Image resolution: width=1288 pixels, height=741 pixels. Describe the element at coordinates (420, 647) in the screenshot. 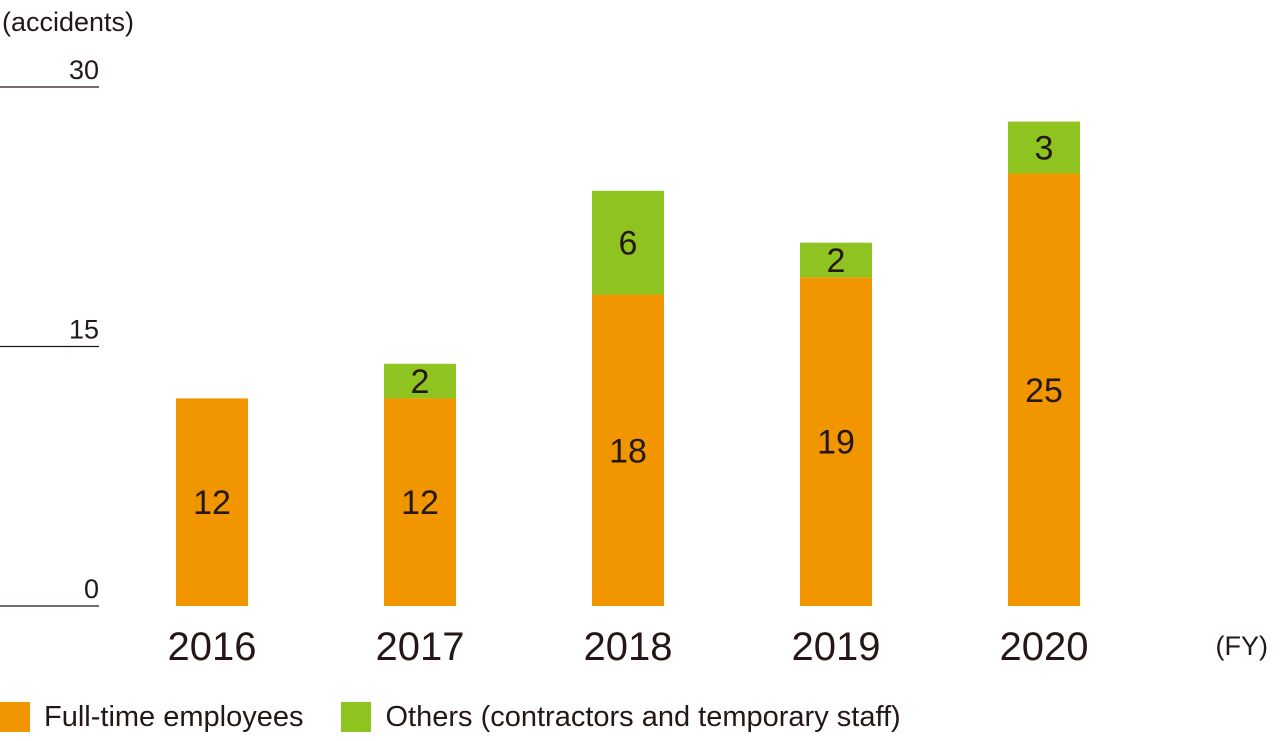

I see `x-tick-label: 2017` at that location.